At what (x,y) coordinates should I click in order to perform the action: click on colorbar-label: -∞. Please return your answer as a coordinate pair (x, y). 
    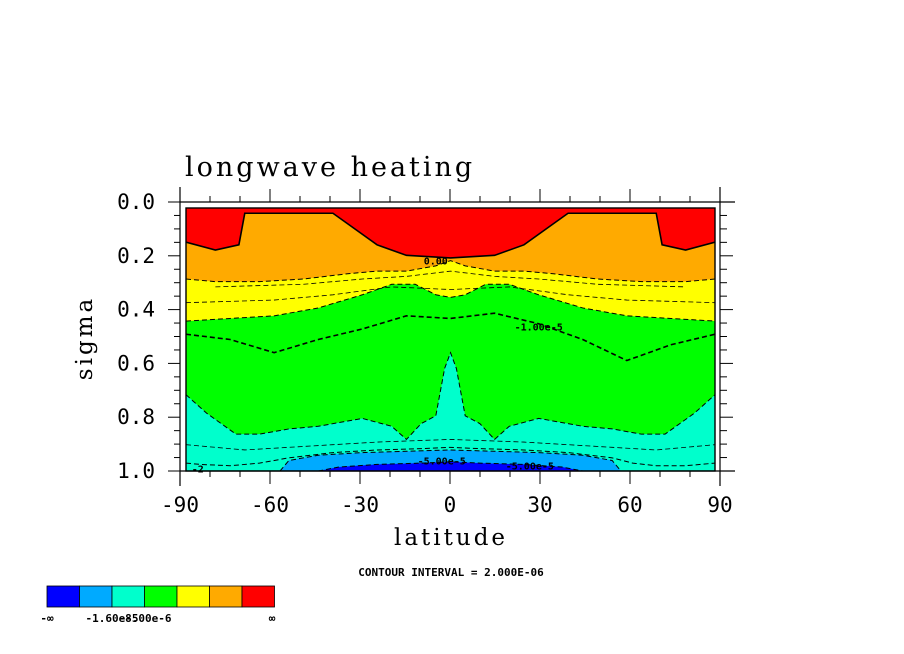
    Looking at the image, I should click on (47, 618).